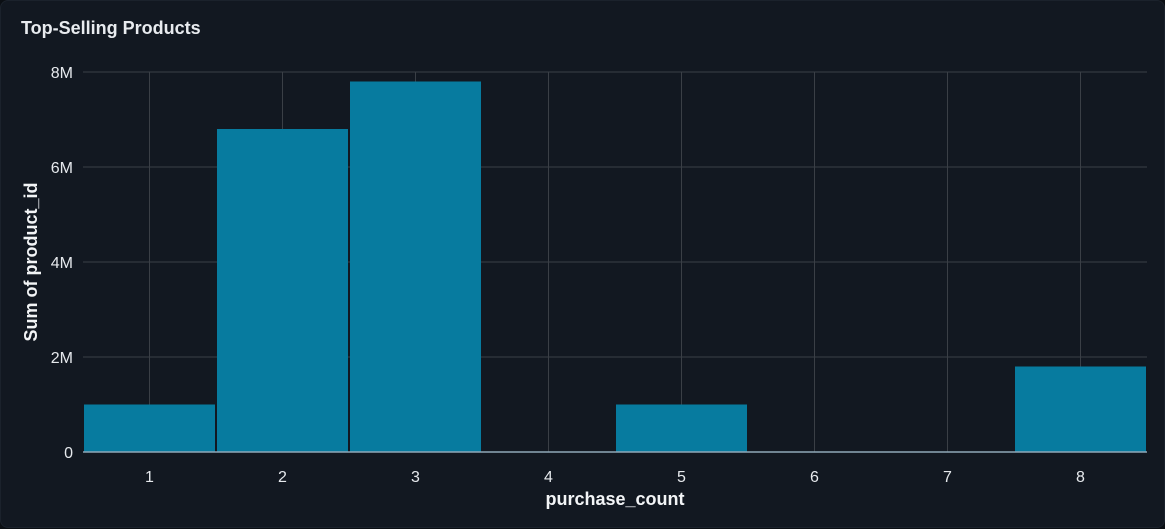 This screenshot has height=529, width=1165. What do you see at coordinates (62, 168) in the screenshot?
I see `y-tick-label: 6M` at bounding box center [62, 168].